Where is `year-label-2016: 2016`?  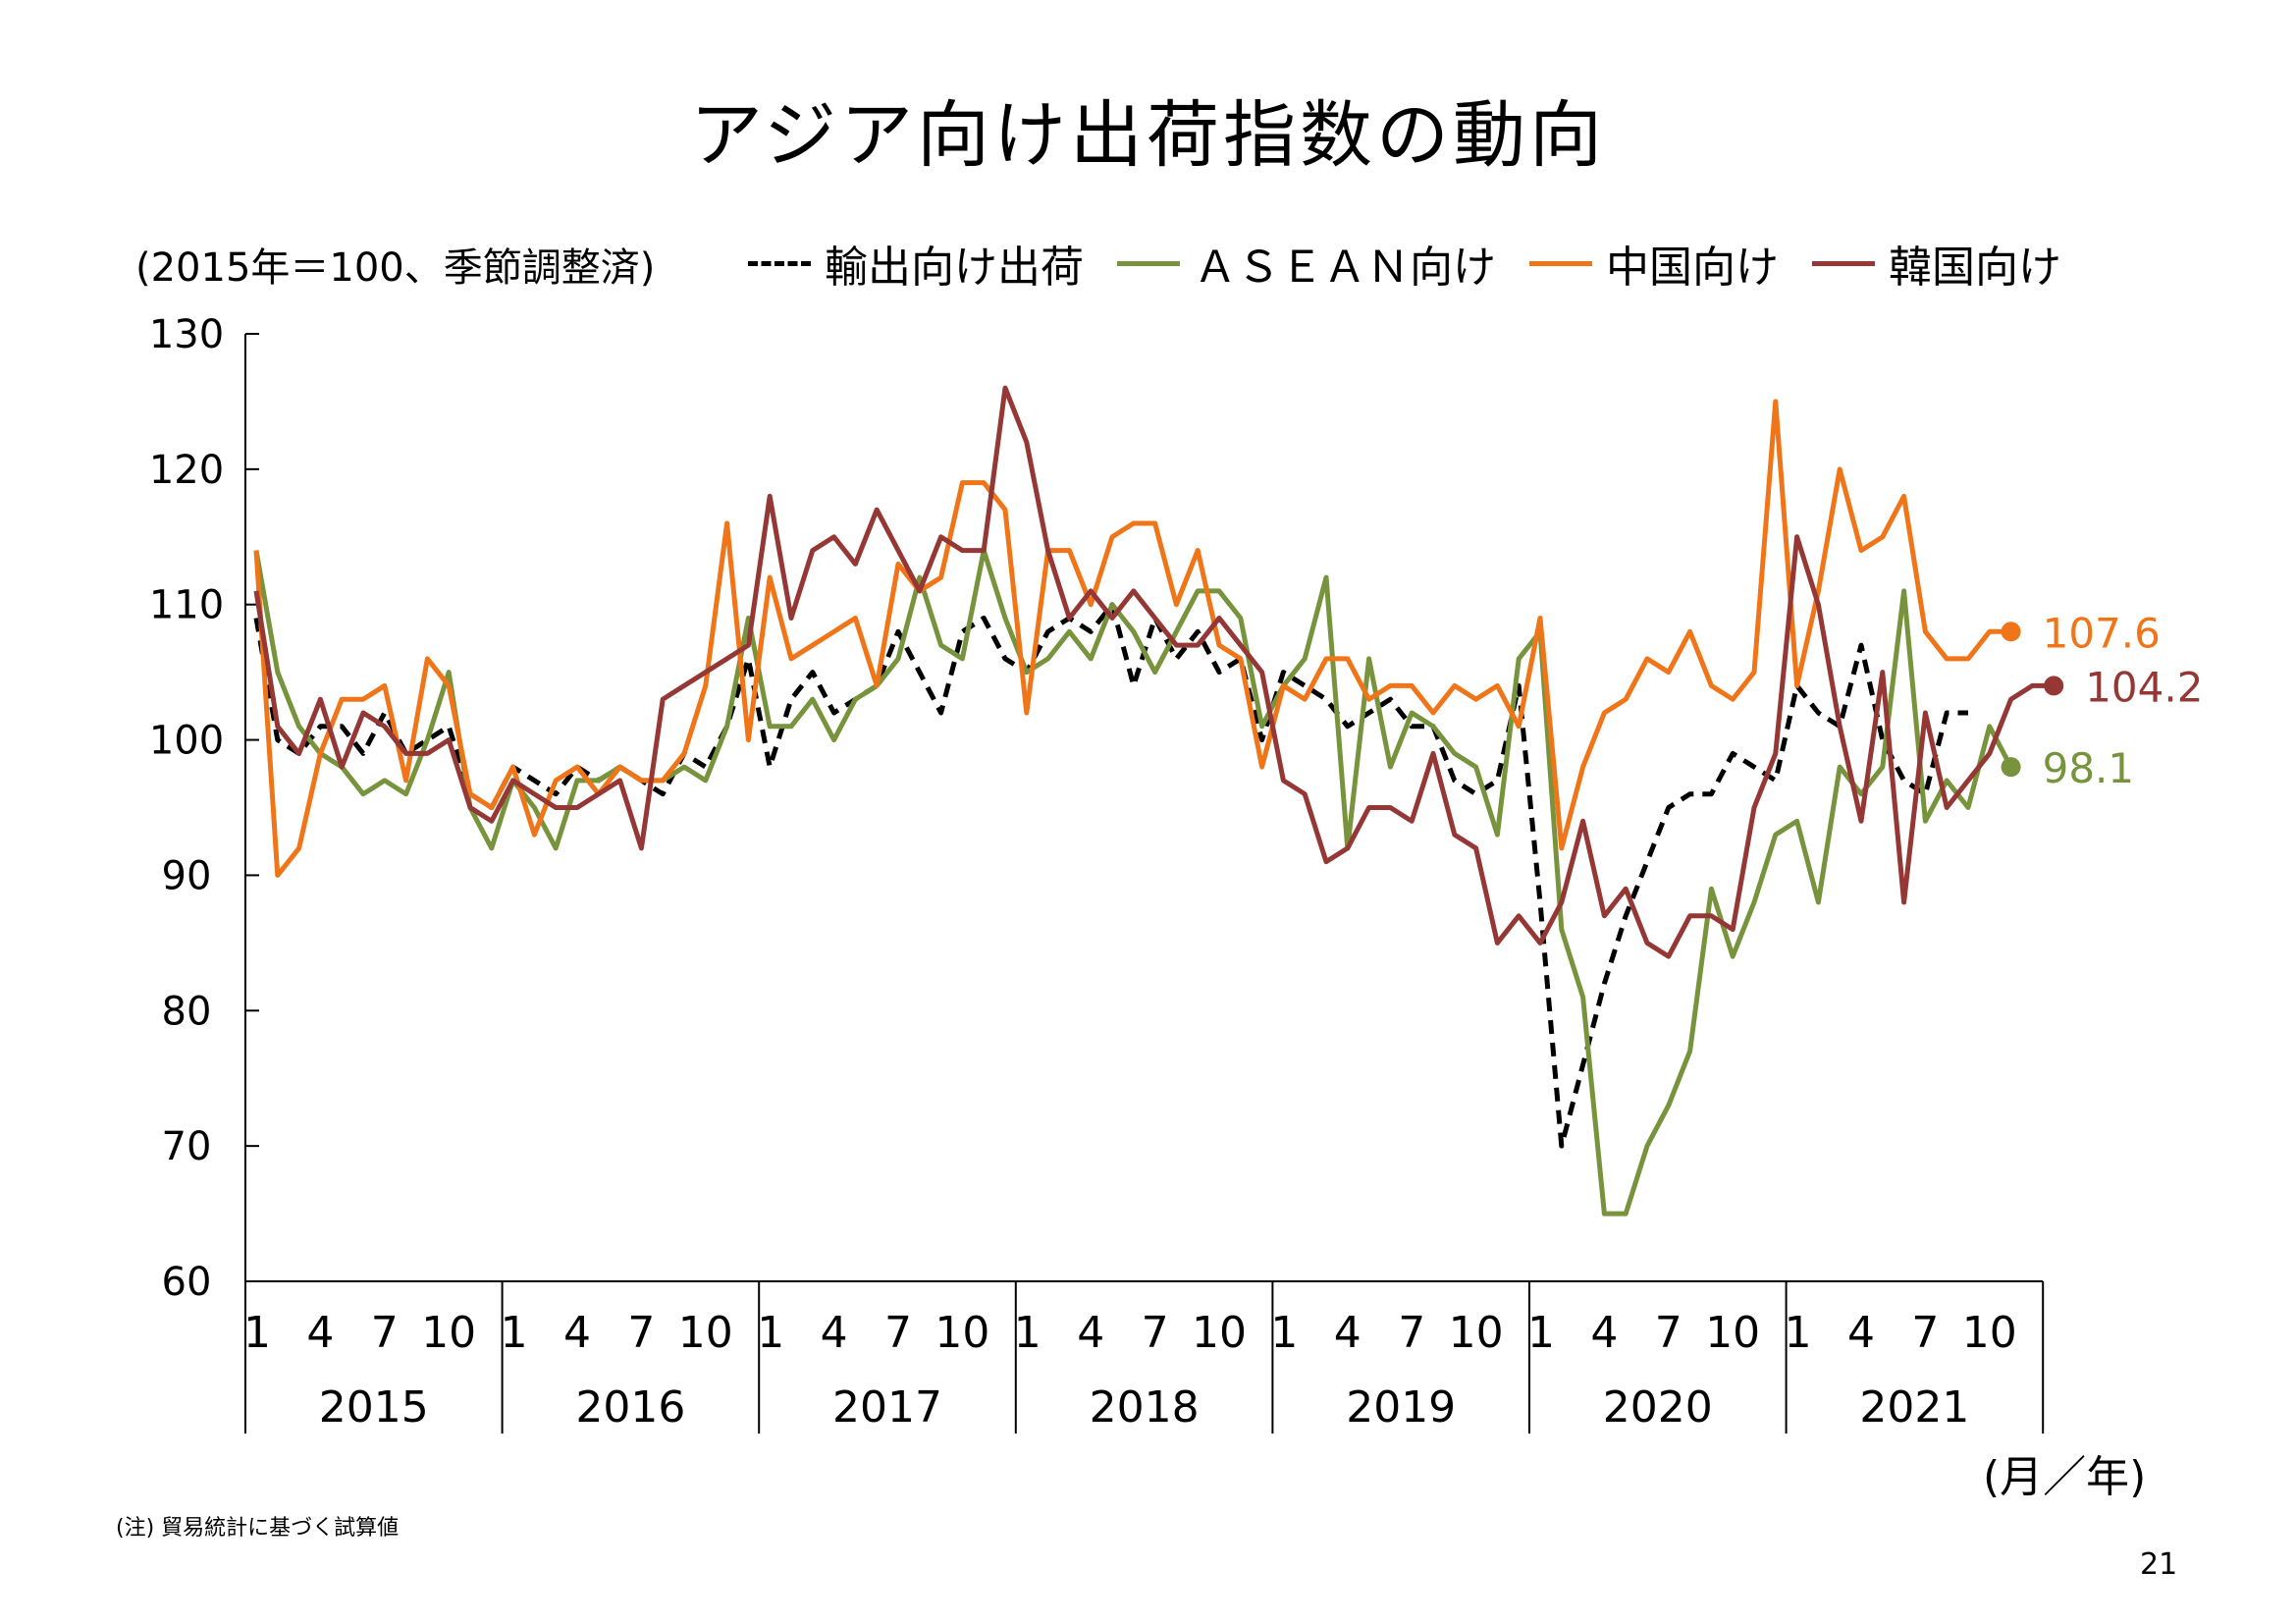 year-label-2016: 2016 is located at coordinates (630, 1407).